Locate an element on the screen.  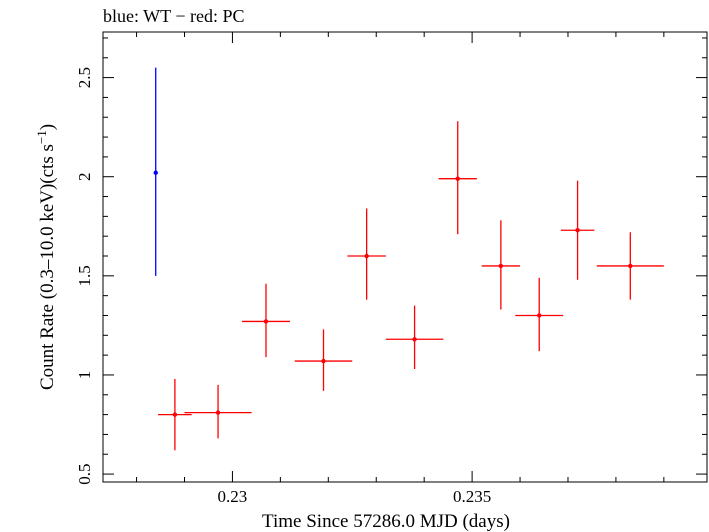
y-axis-title-exponent: −1 is located at coordinates (41, 137).